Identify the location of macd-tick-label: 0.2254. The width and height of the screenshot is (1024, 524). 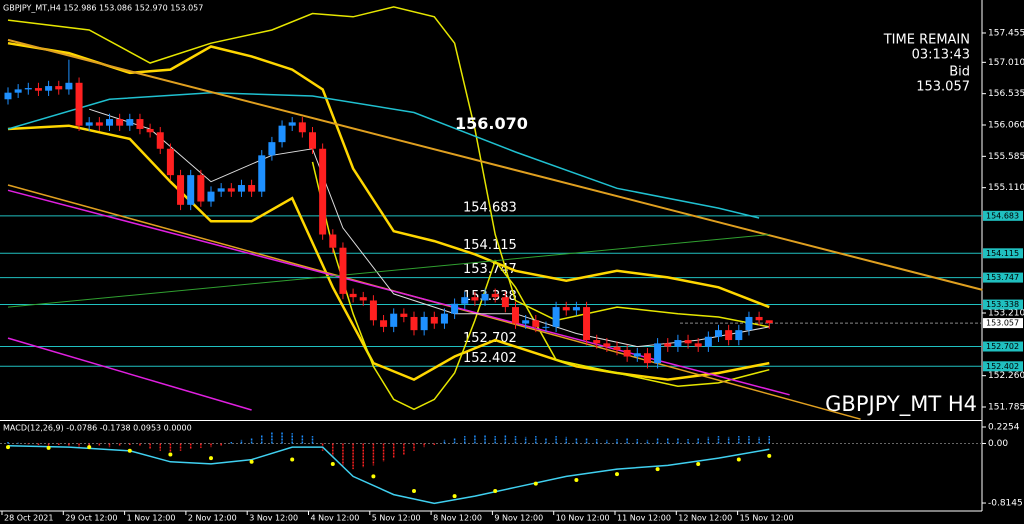
(1004, 428).